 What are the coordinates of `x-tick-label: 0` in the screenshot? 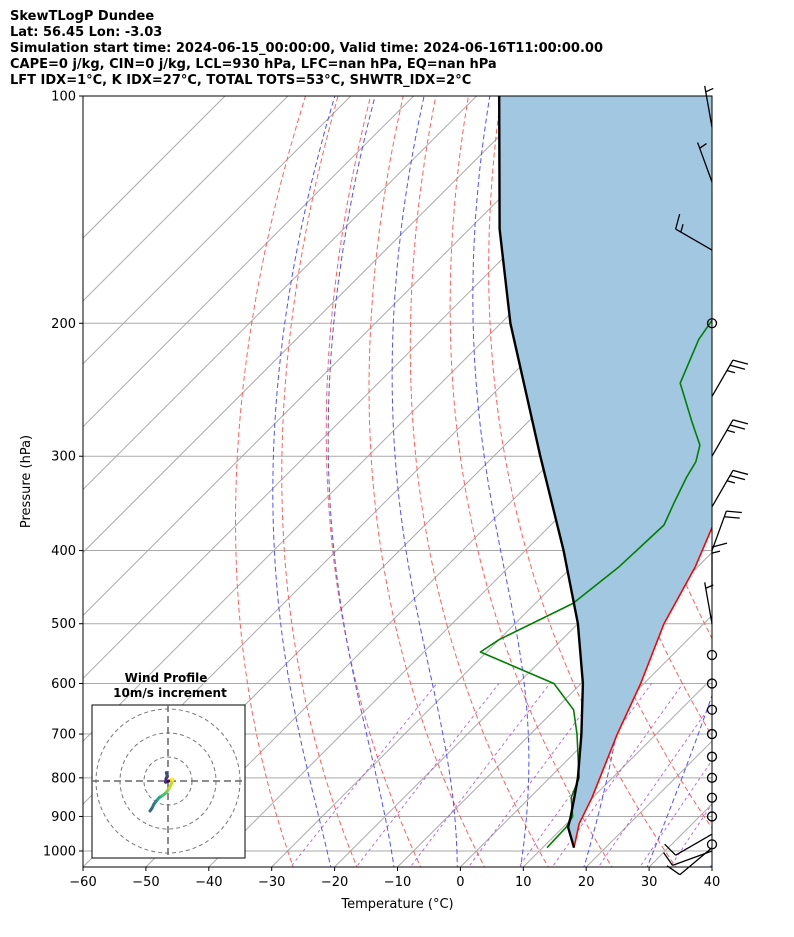 It's located at (460, 882).